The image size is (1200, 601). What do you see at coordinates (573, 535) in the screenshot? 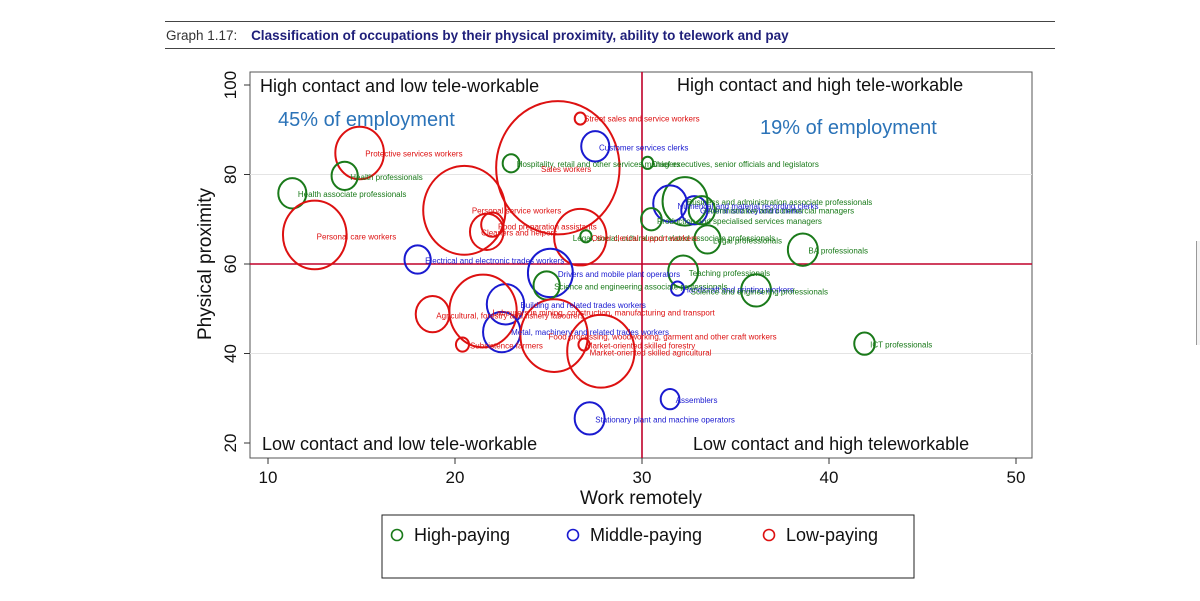
I see `legend-marker-middle` at bounding box center [573, 535].